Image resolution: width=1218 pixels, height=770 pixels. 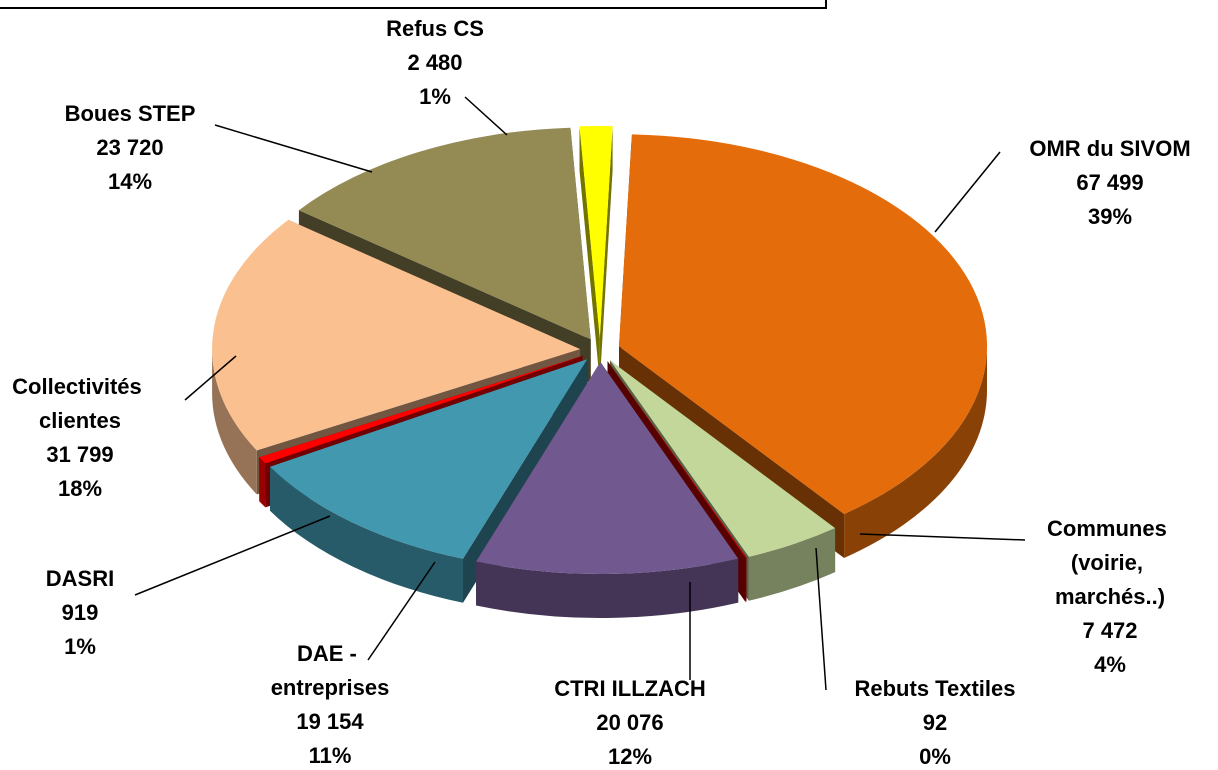 What do you see at coordinates (1110, 528) in the screenshot?
I see `label-line: Communes` at bounding box center [1110, 528].